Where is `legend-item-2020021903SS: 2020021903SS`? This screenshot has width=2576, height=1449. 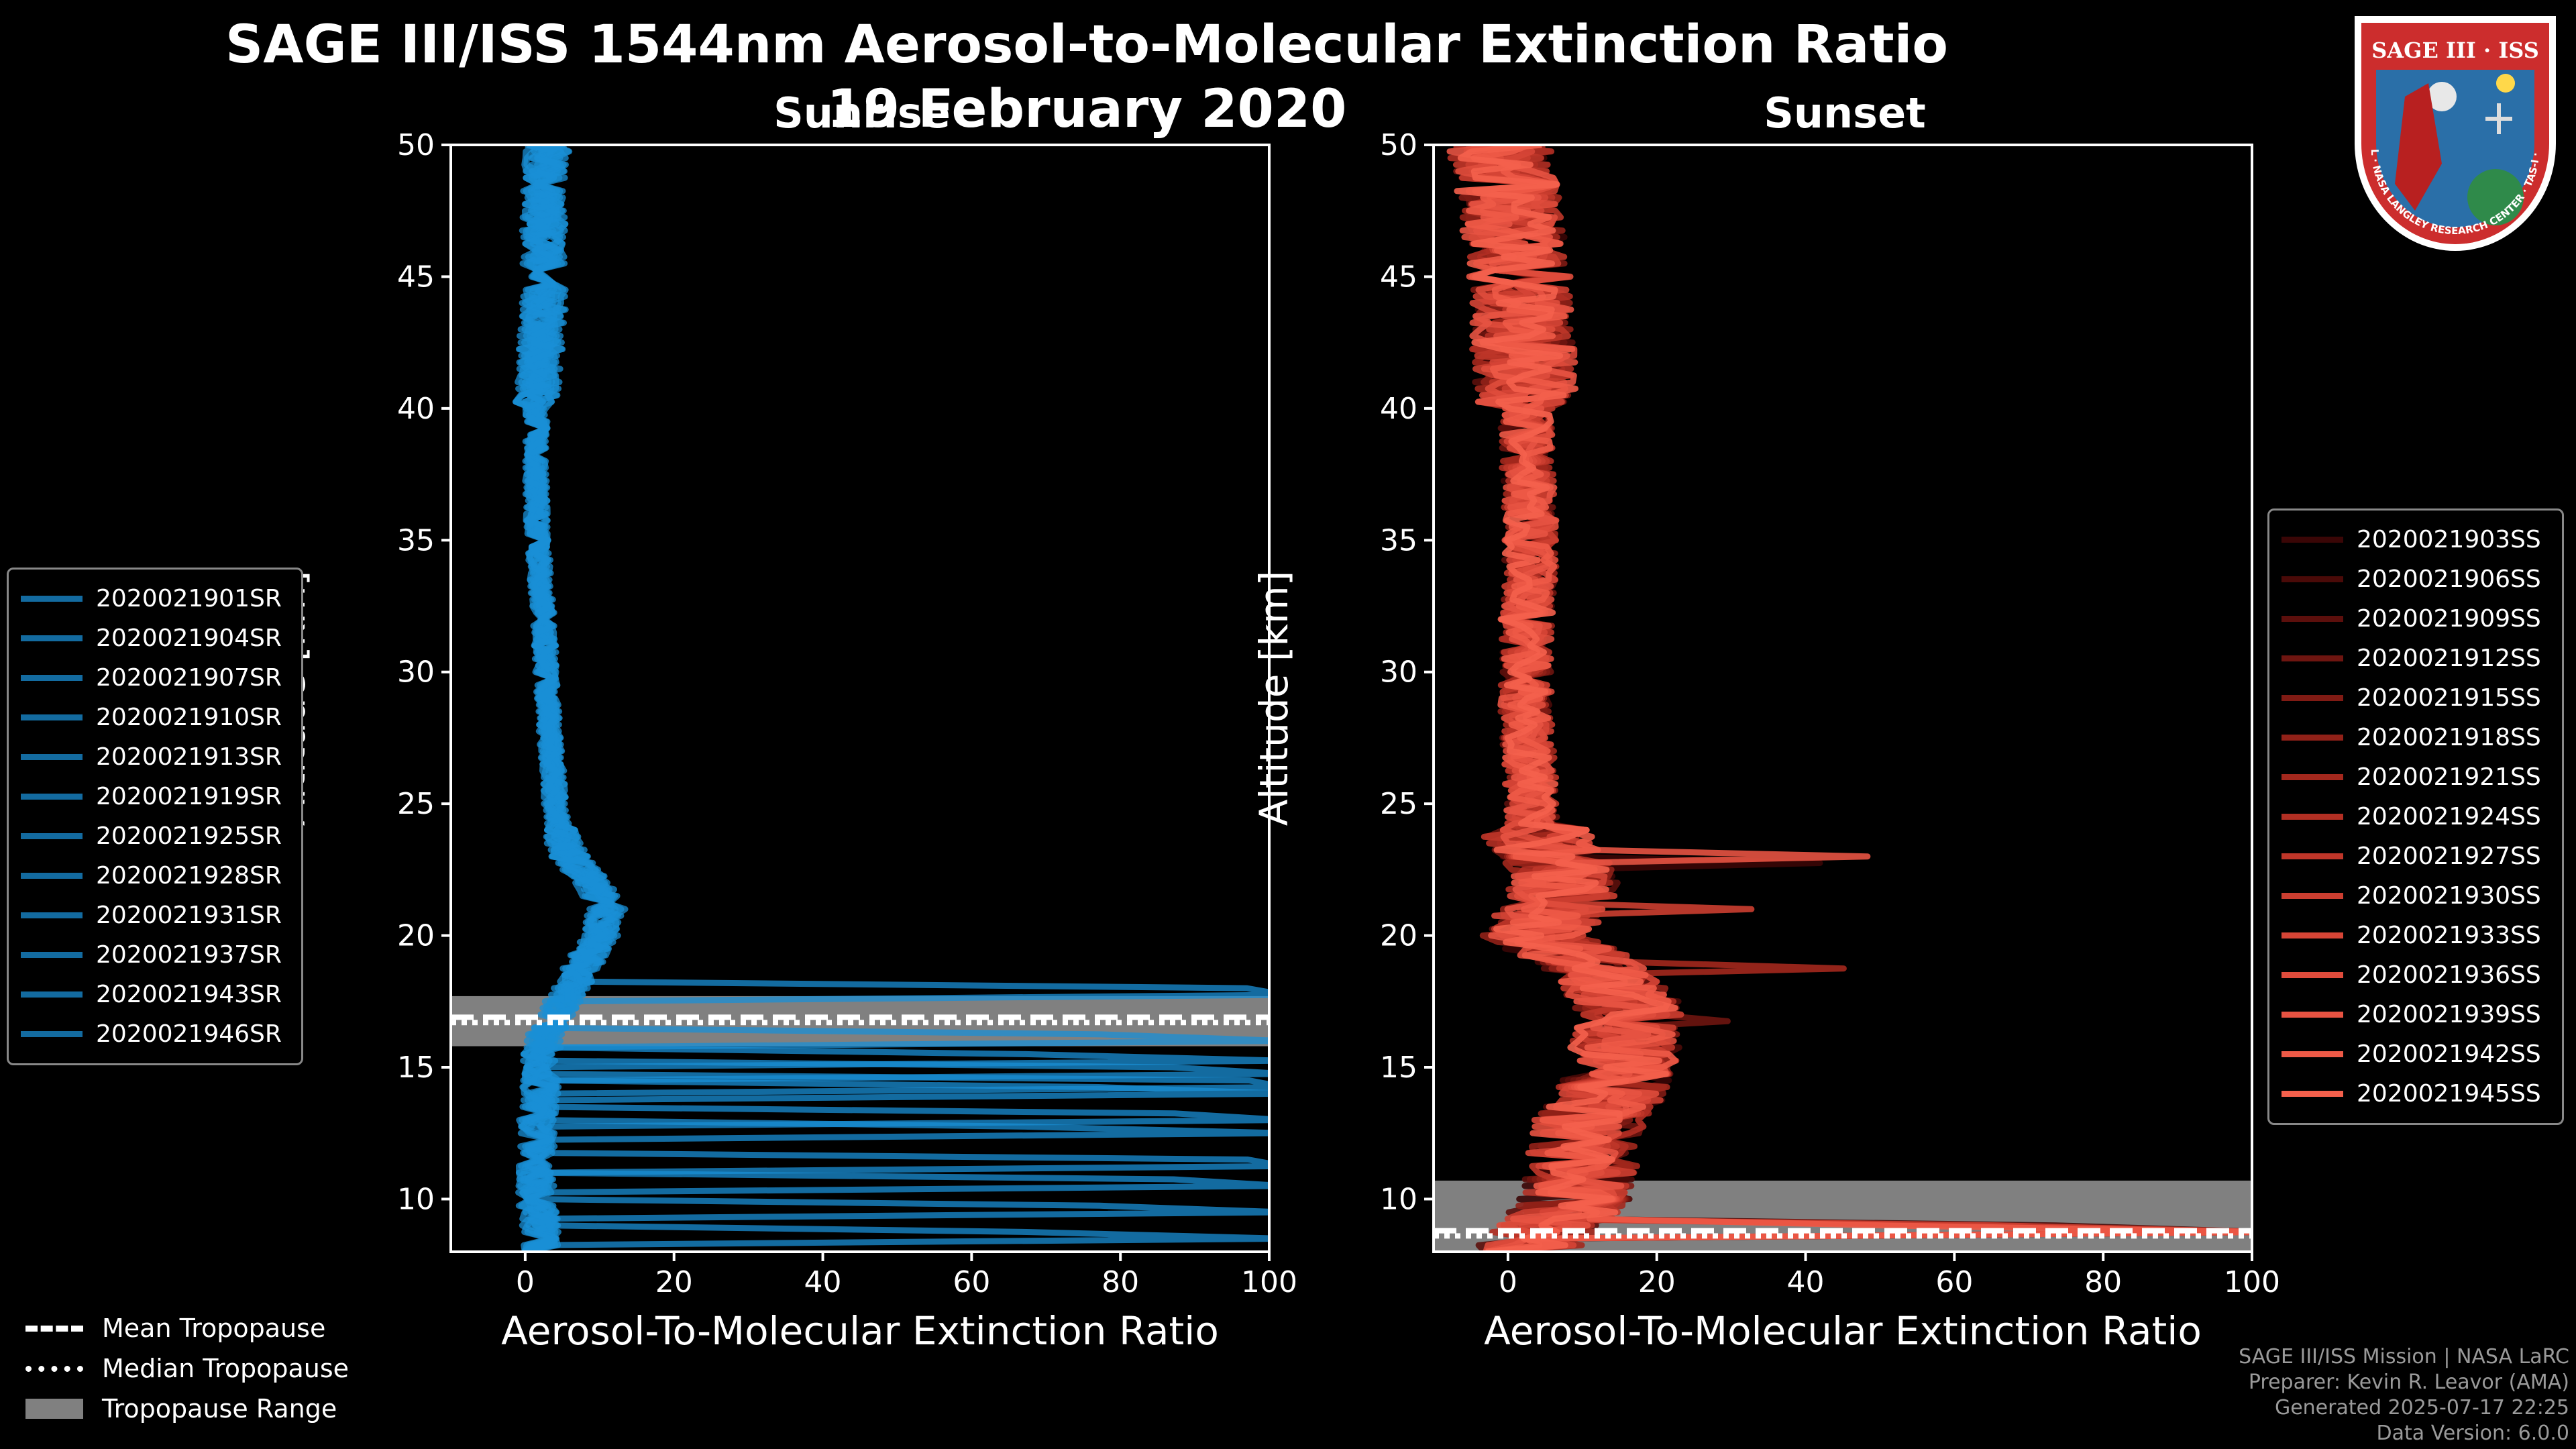 legend-item-2020021903SS: 2020021903SS is located at coordinates (2416, 539).